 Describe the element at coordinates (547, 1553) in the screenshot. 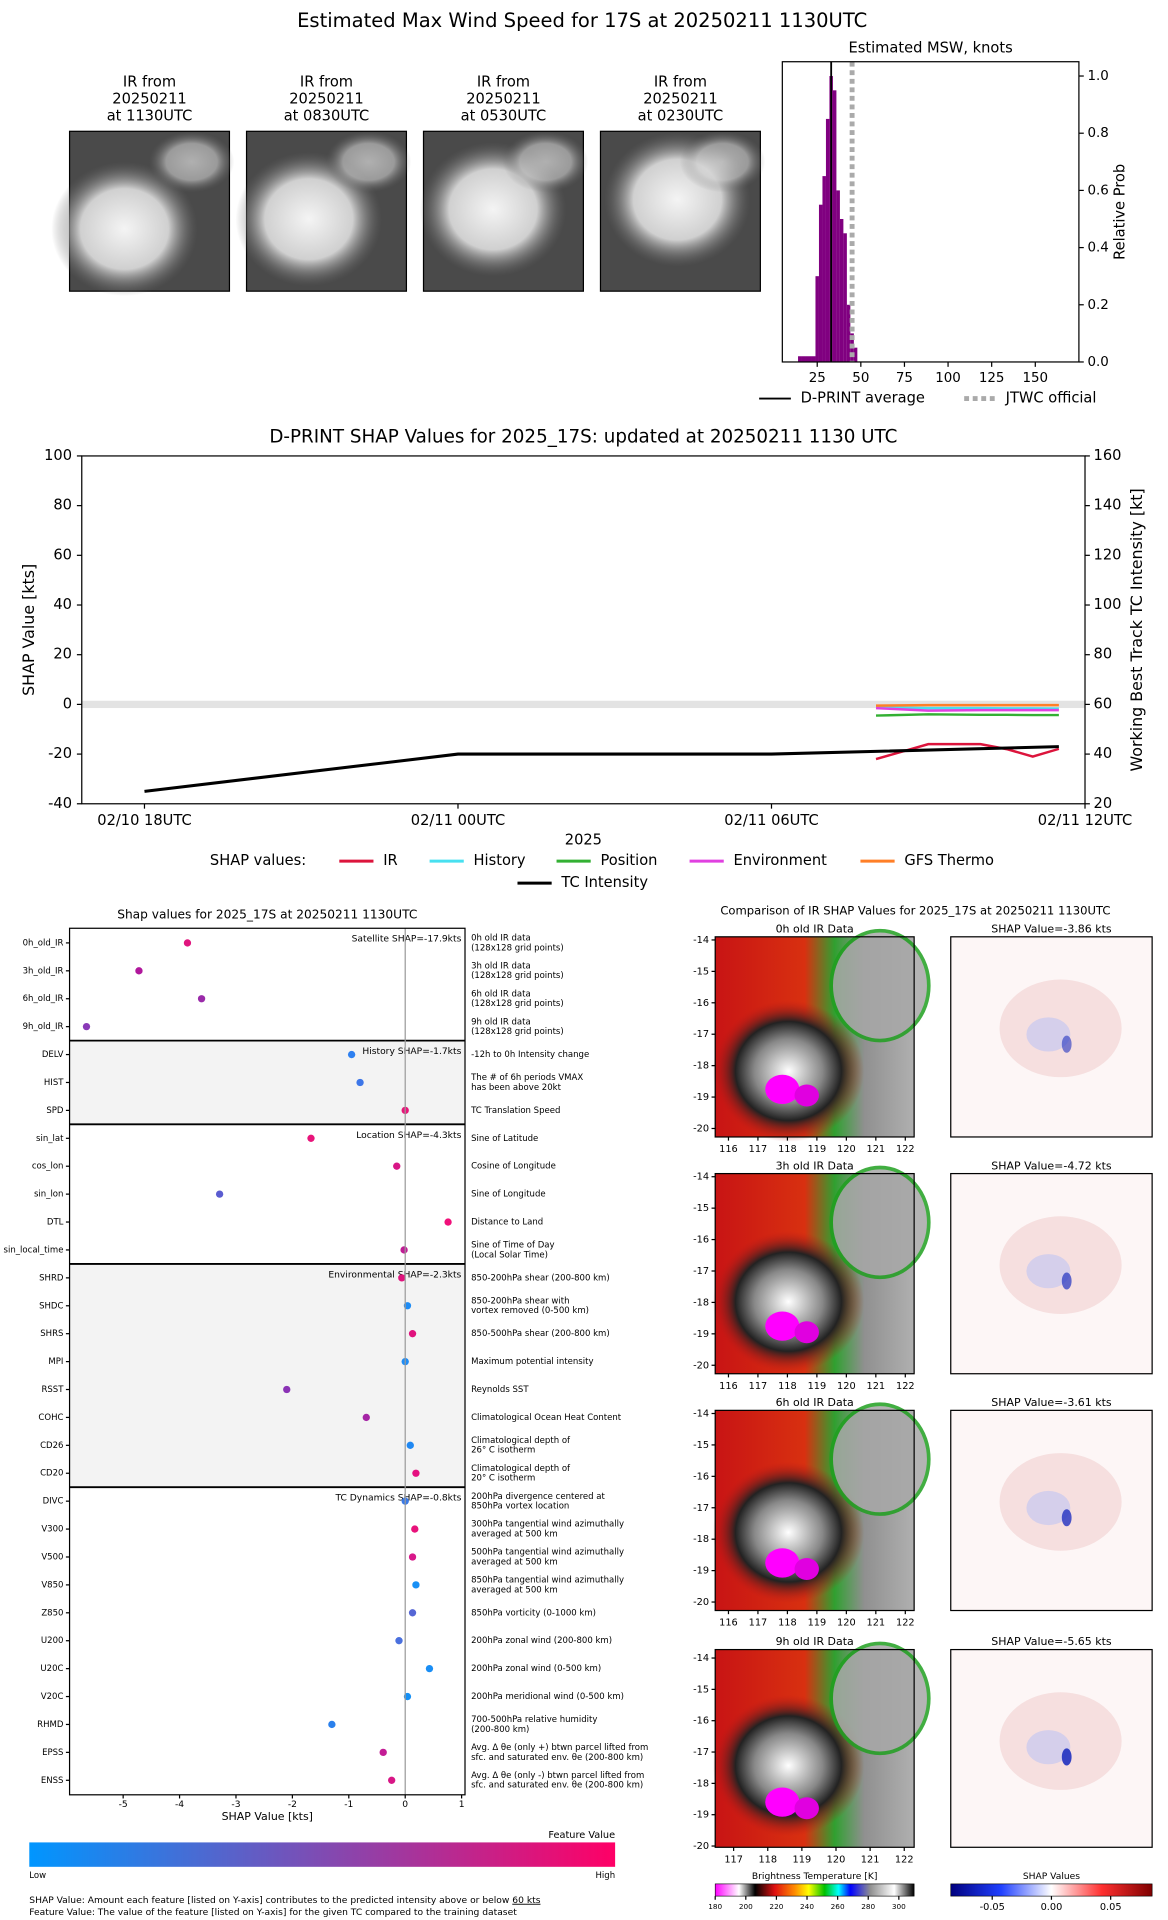

I see `feature-description: 500hPa tangential wind azimuthally` at that location.